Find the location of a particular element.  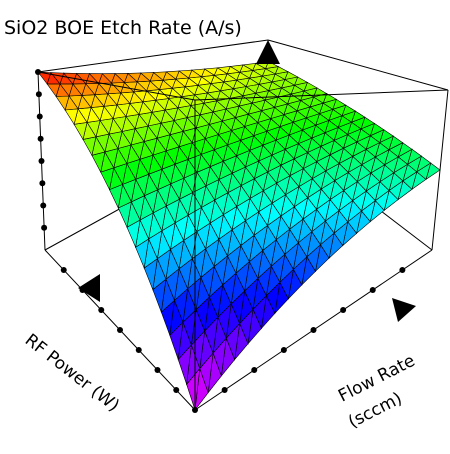

box-edge-left-top is located at coordinates (116, 86).